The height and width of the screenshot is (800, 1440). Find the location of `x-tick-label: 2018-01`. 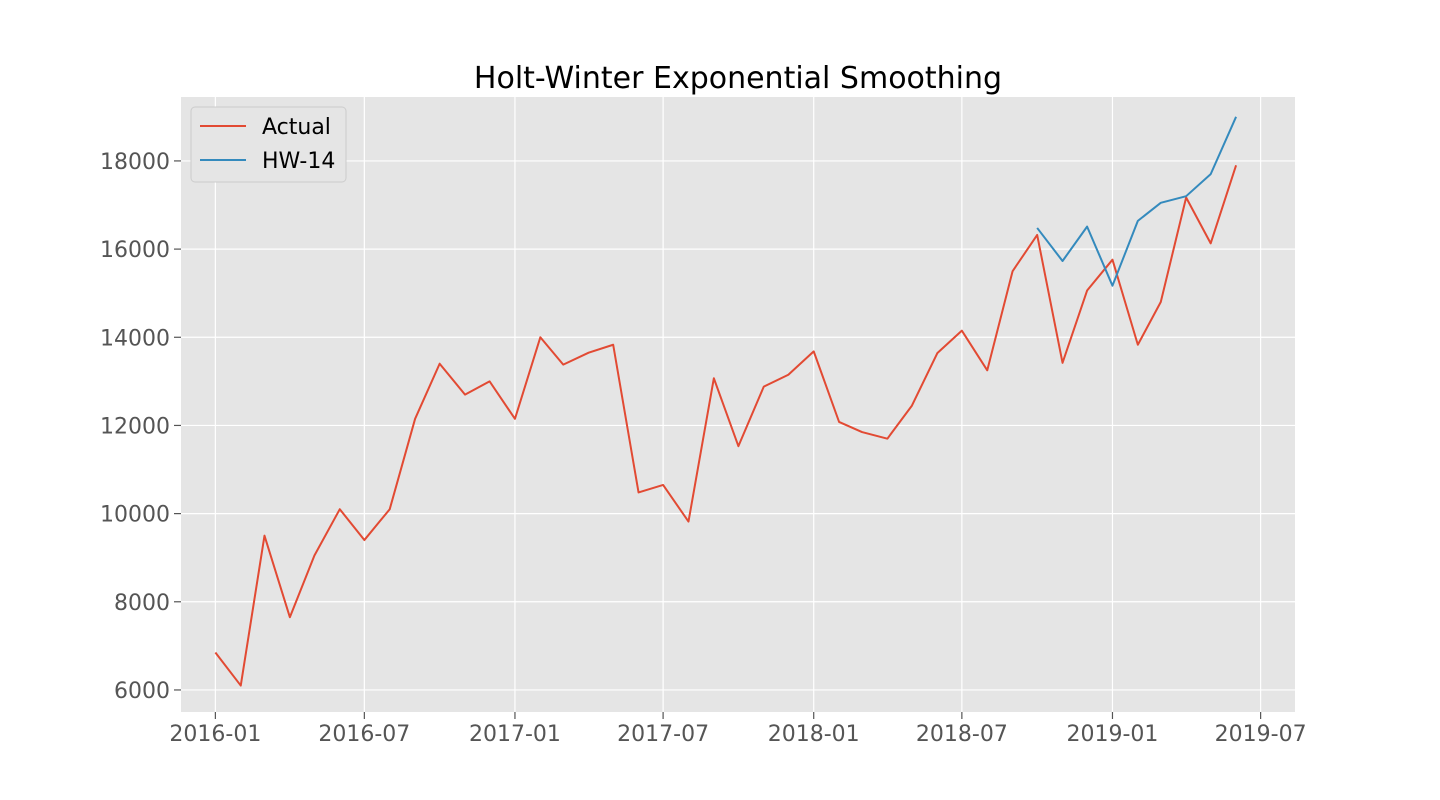

x-tick-label: 2018-01 is located at coordinates (814, 734).